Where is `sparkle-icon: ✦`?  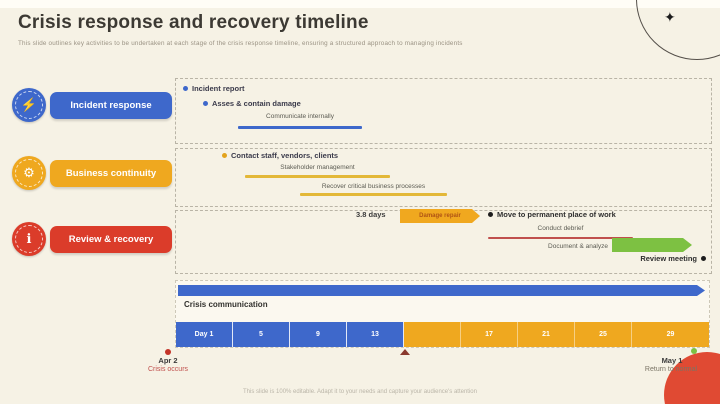 sparkle-icon: ✦ is located at coordinates (670, 17).